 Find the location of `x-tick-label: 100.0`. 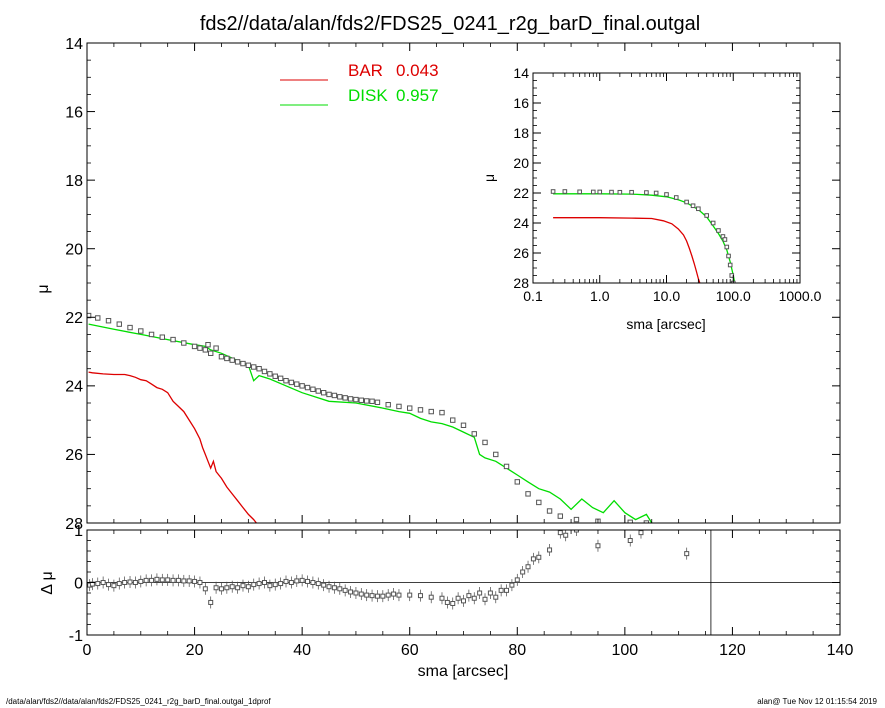

x-tick-label: 100.0 is located at coordinates (733, 296).